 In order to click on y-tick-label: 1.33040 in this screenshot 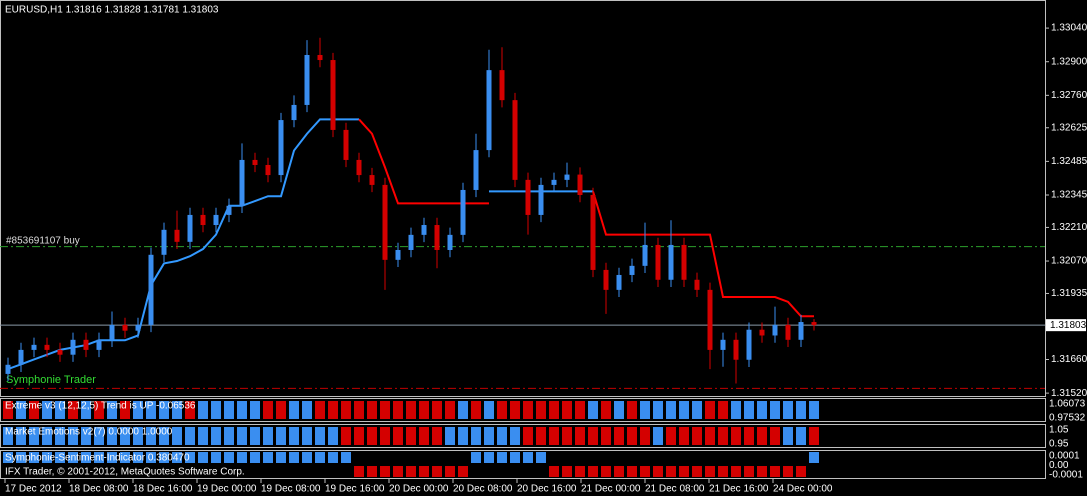, I will do `click(1069, 28)`.